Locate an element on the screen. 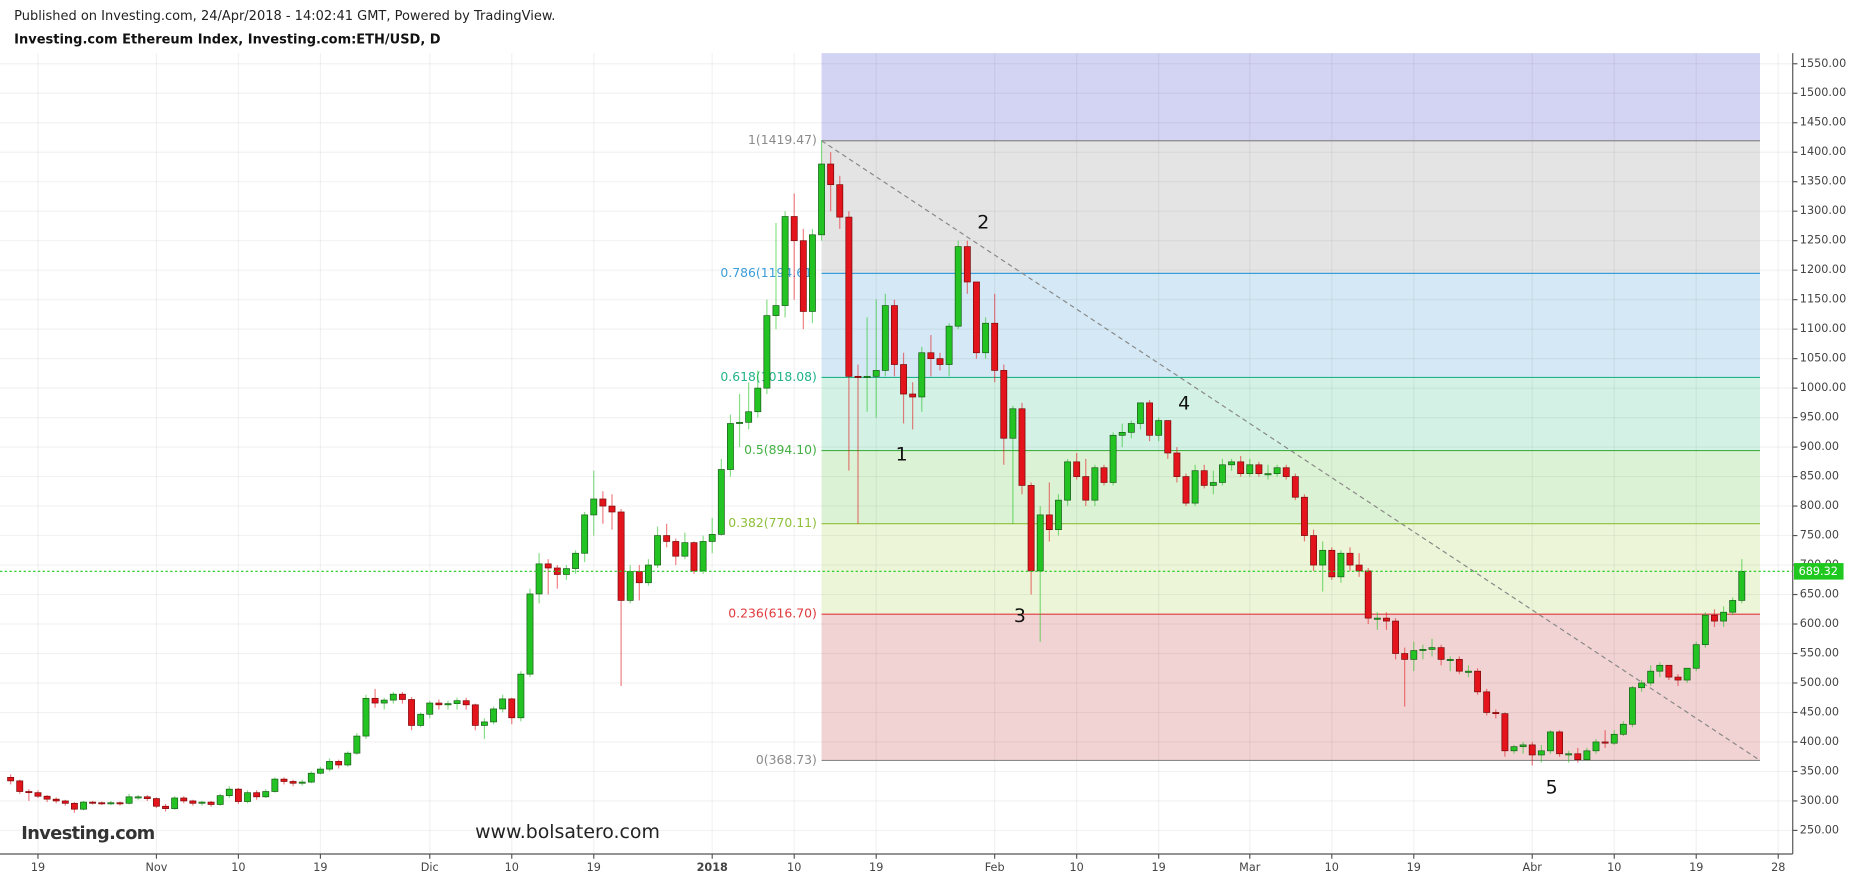 The height and width of the screenshot is (880, 1853). wave-label: 3 is located at coordinates (1020, 616).